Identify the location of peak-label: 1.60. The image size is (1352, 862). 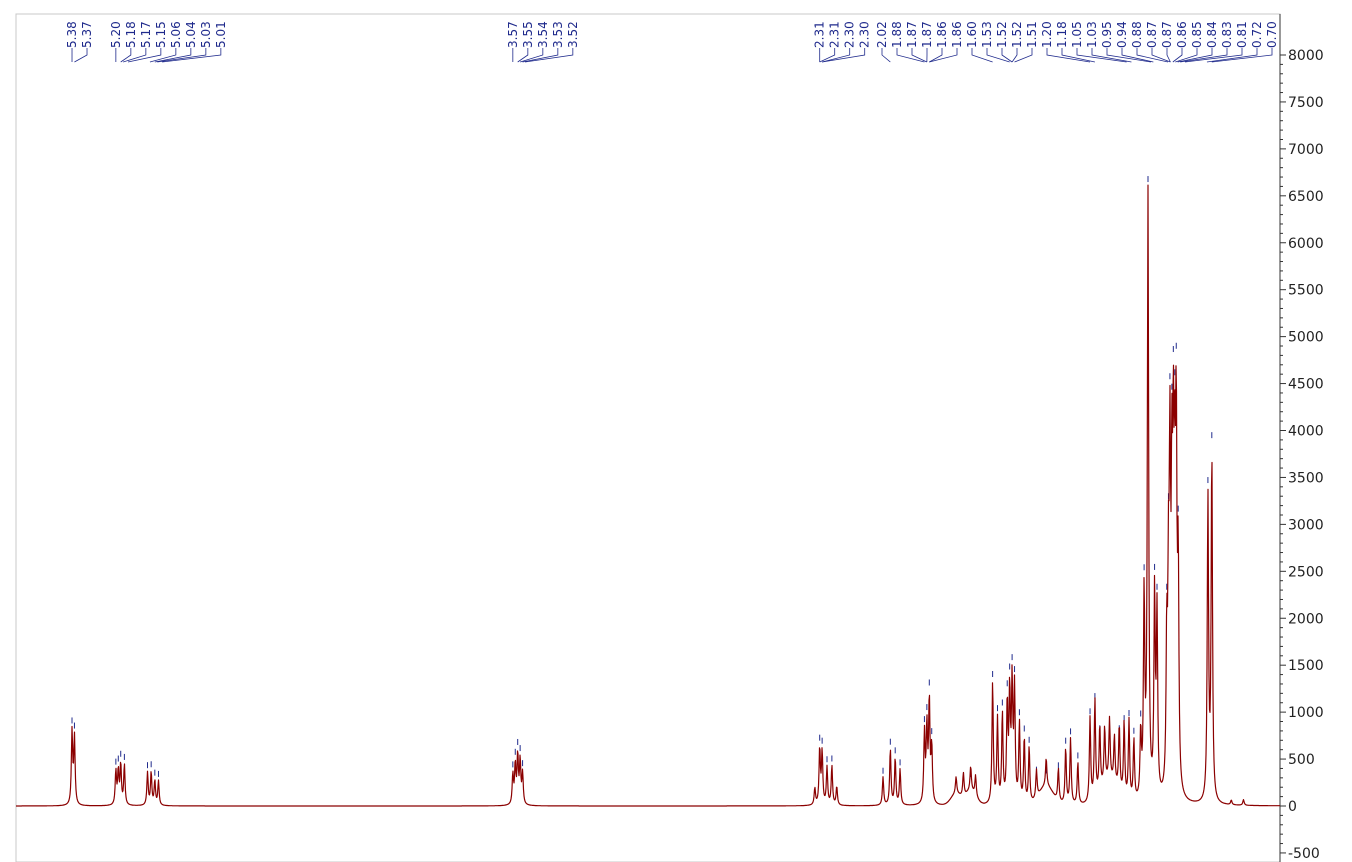
(972, 34).